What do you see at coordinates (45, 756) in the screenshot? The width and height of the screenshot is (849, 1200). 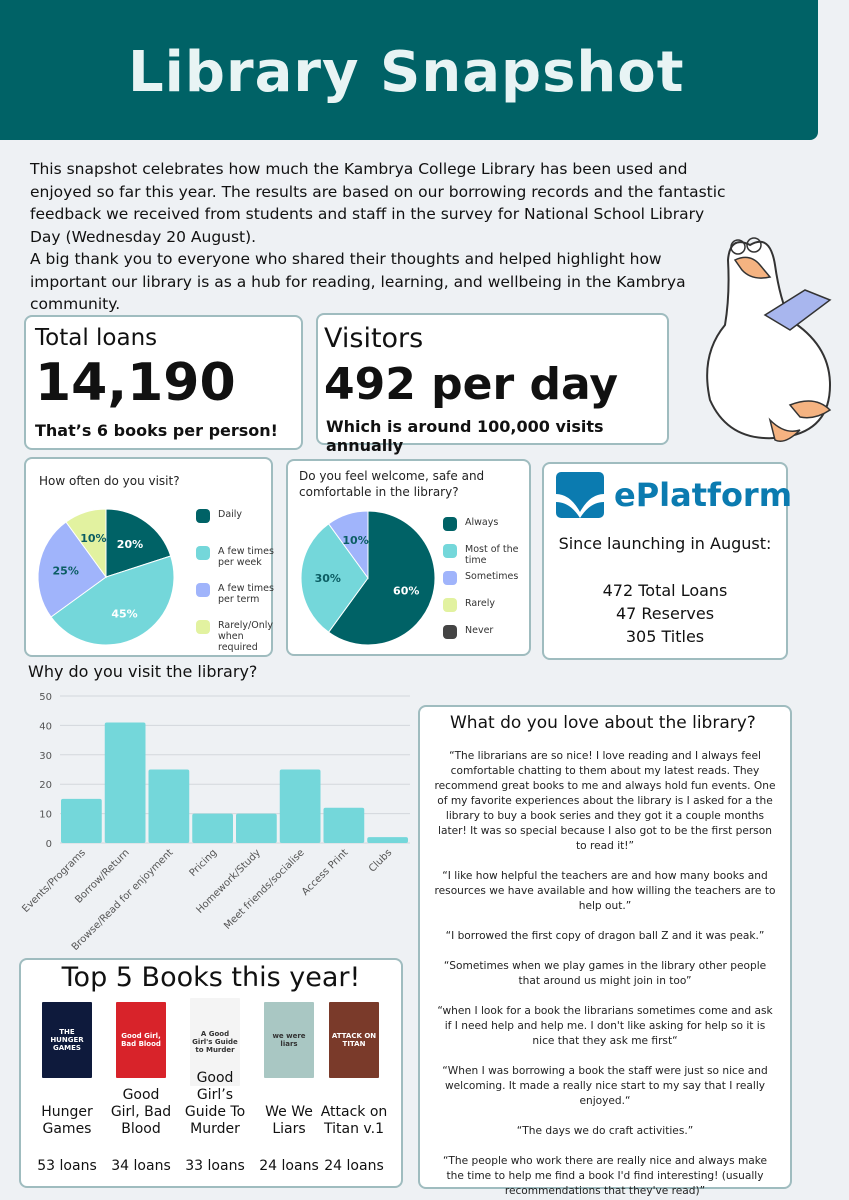 I see `y-tick-label: 30` at bounding box center [45, 756].